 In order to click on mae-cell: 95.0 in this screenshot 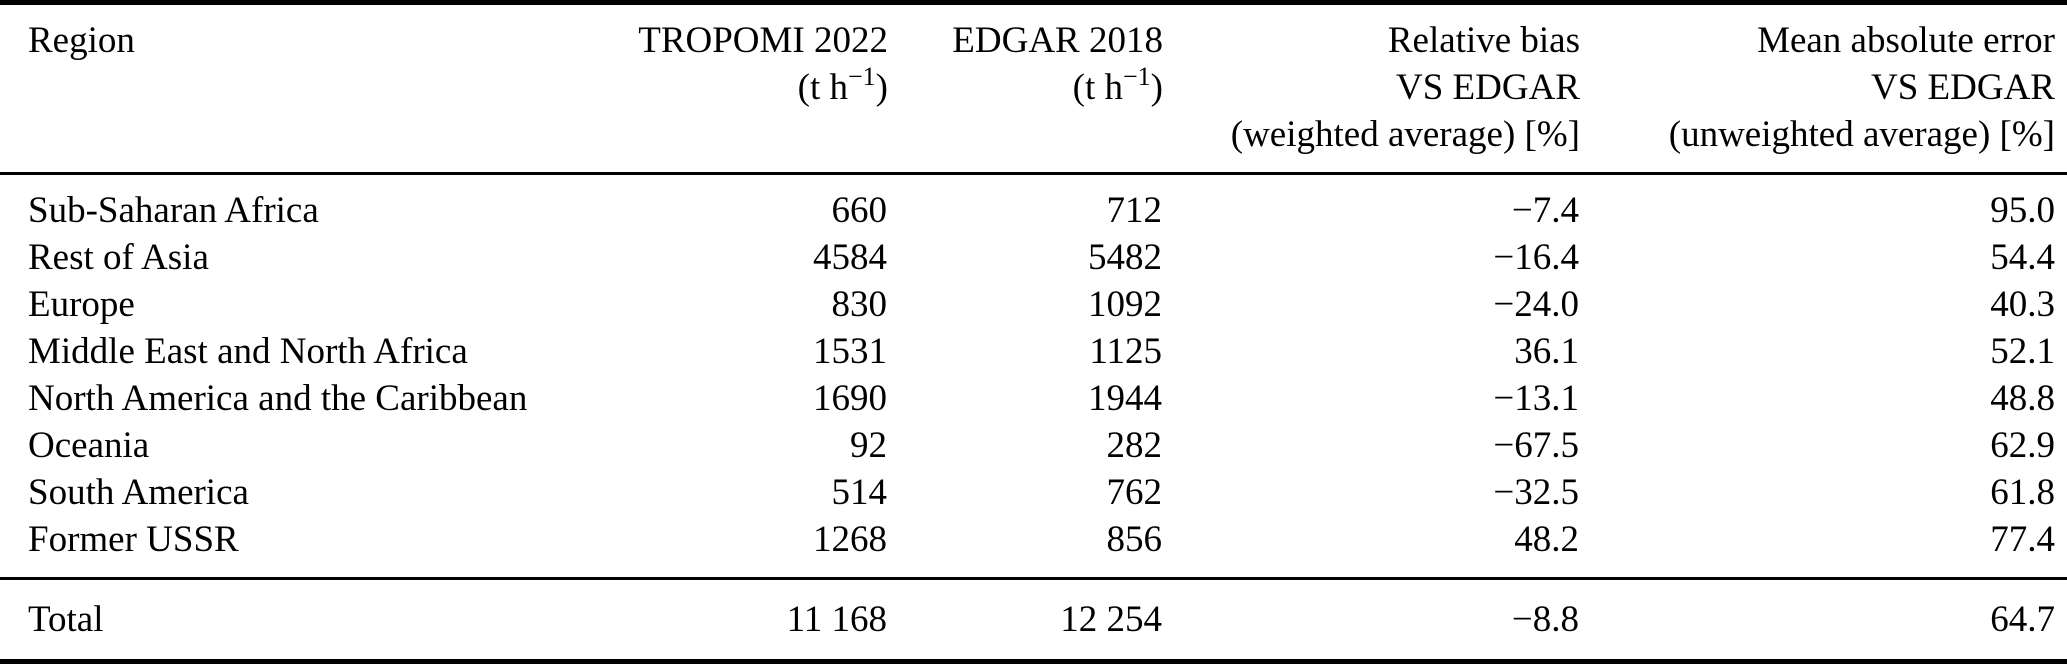, I will do `click(2022, 210)`.